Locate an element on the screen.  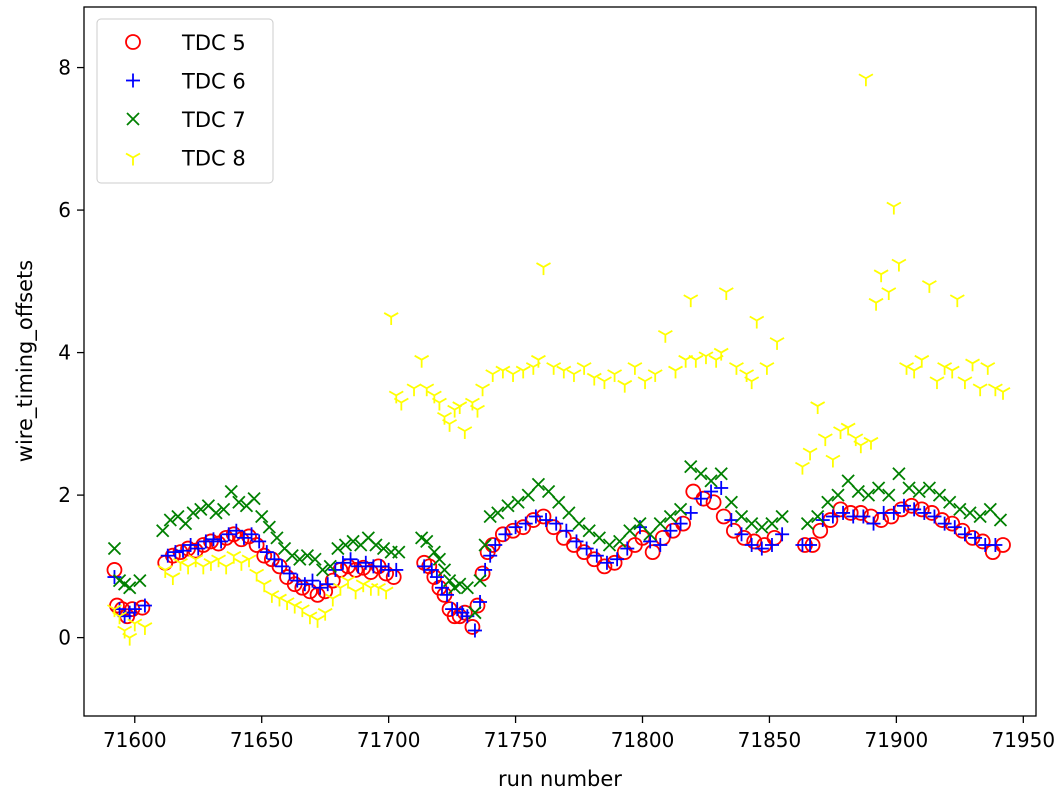
legend-box is located at coordinates (185, 101).